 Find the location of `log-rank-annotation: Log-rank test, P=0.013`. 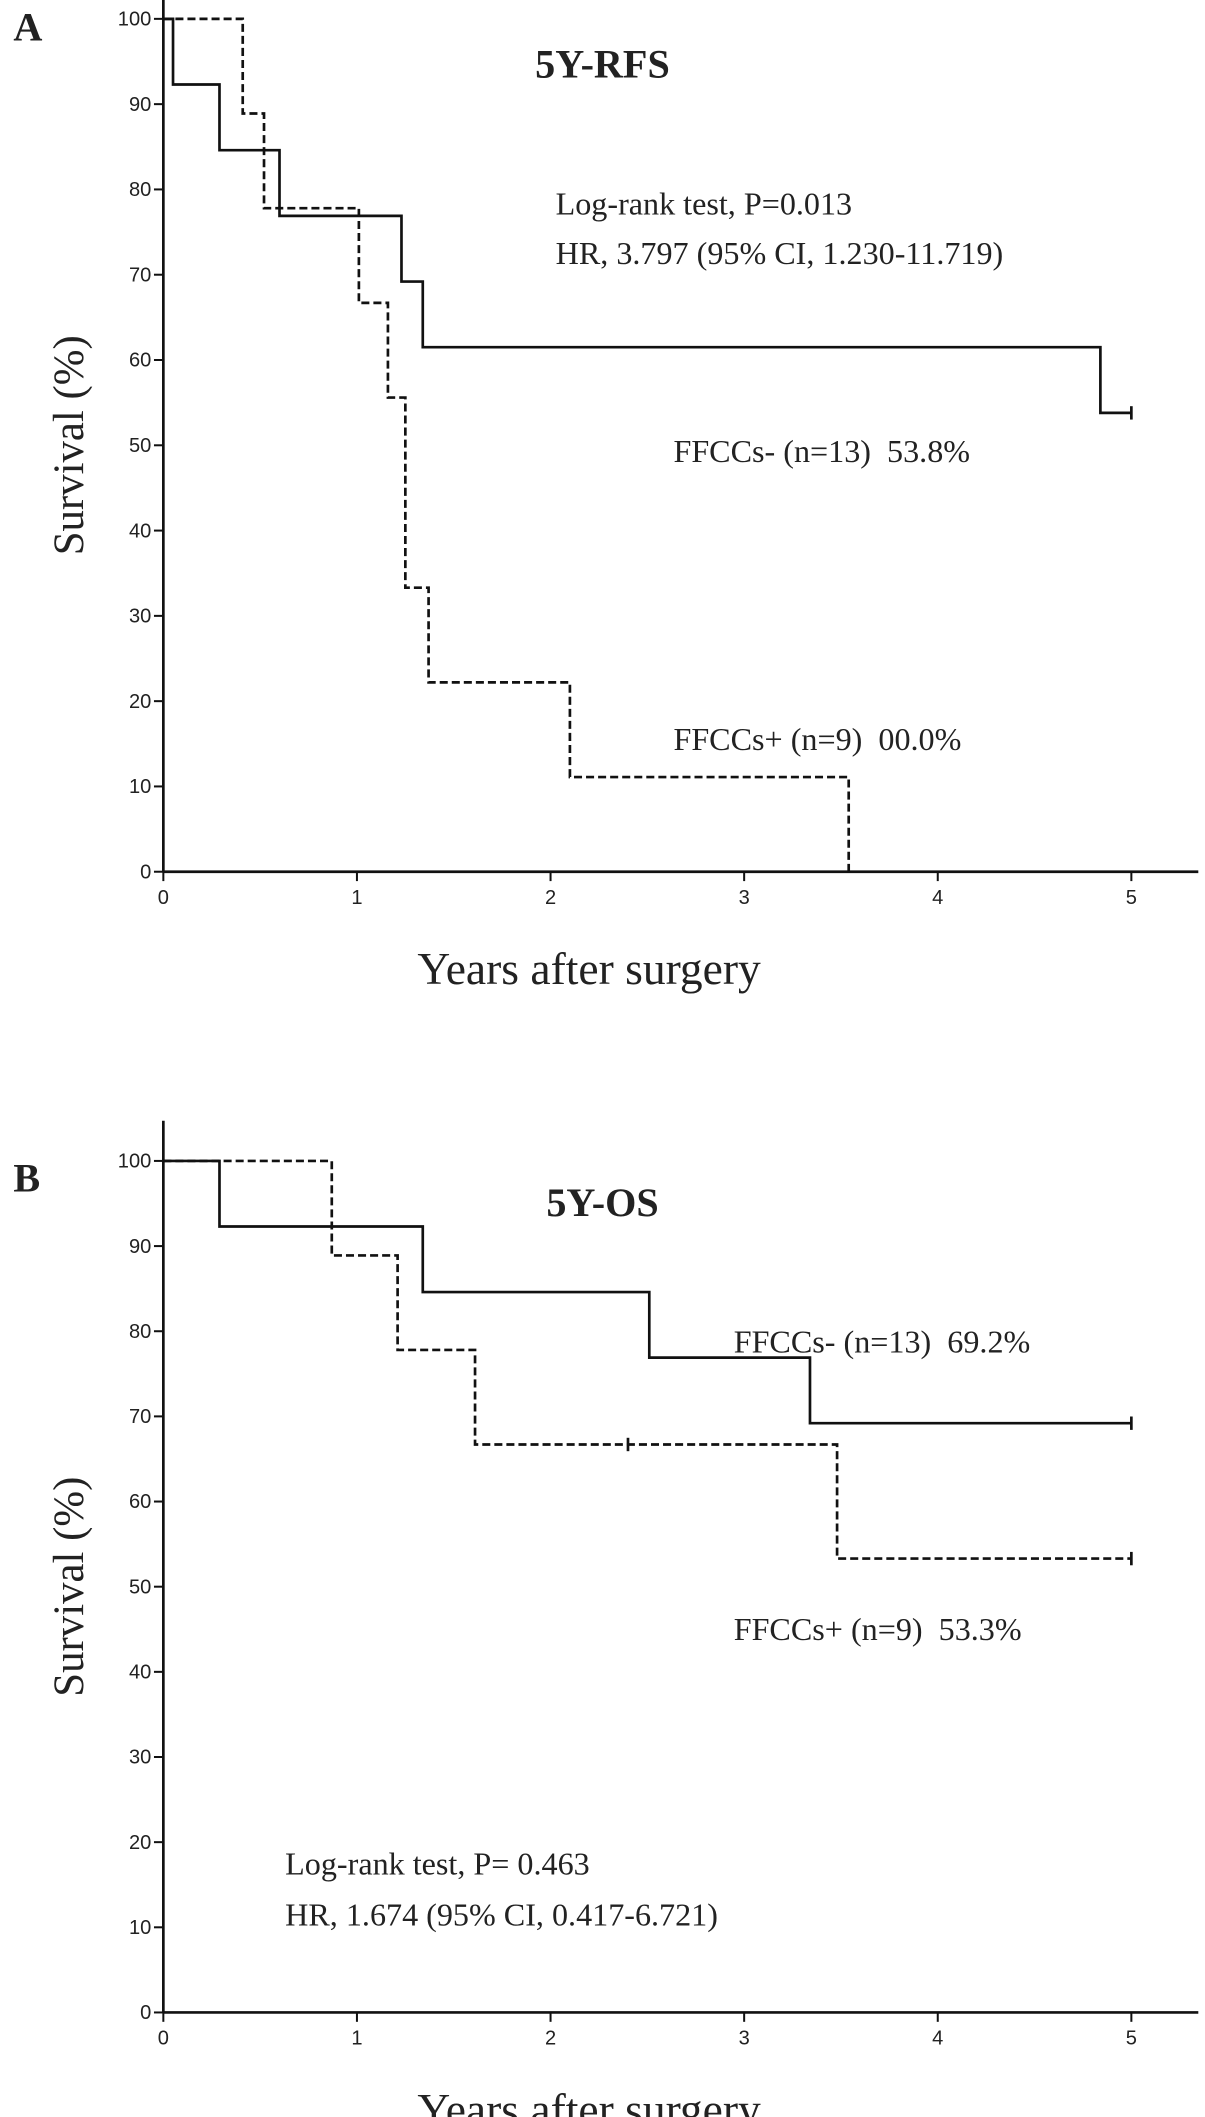

log-rank-annotation: Log-rank test, P=0.013 is located at coordinates (704, 203).